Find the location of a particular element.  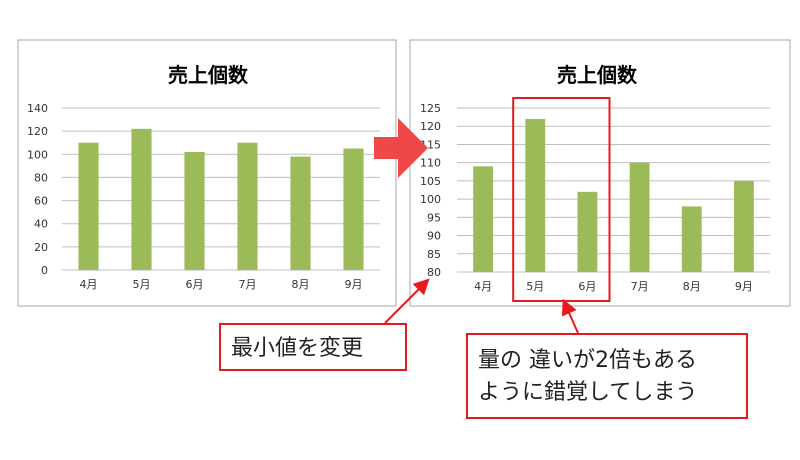

pointer-arrow-min-value is located at coordinates (407, 301).